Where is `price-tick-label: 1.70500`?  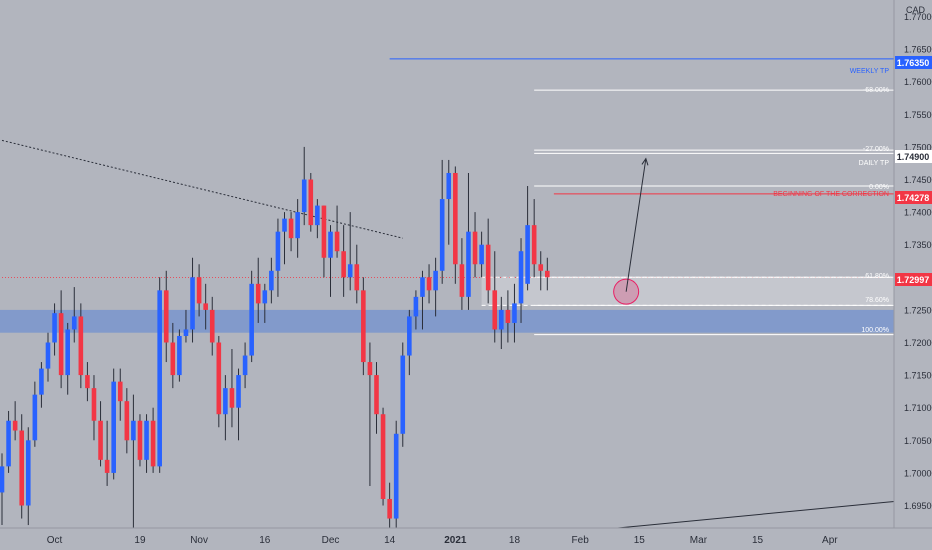 price-tick-label: 1.70500 is located at coordinates (918, 441).